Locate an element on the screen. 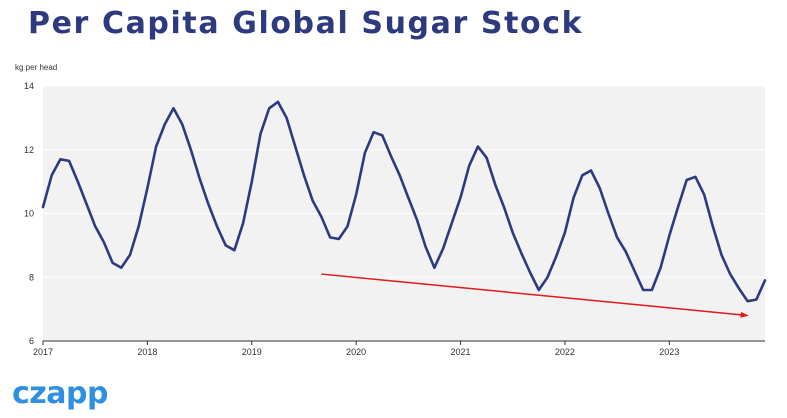 This screenshot has height=418, width=787. czapp-logo: czapp is located at coordinates (60, 393).